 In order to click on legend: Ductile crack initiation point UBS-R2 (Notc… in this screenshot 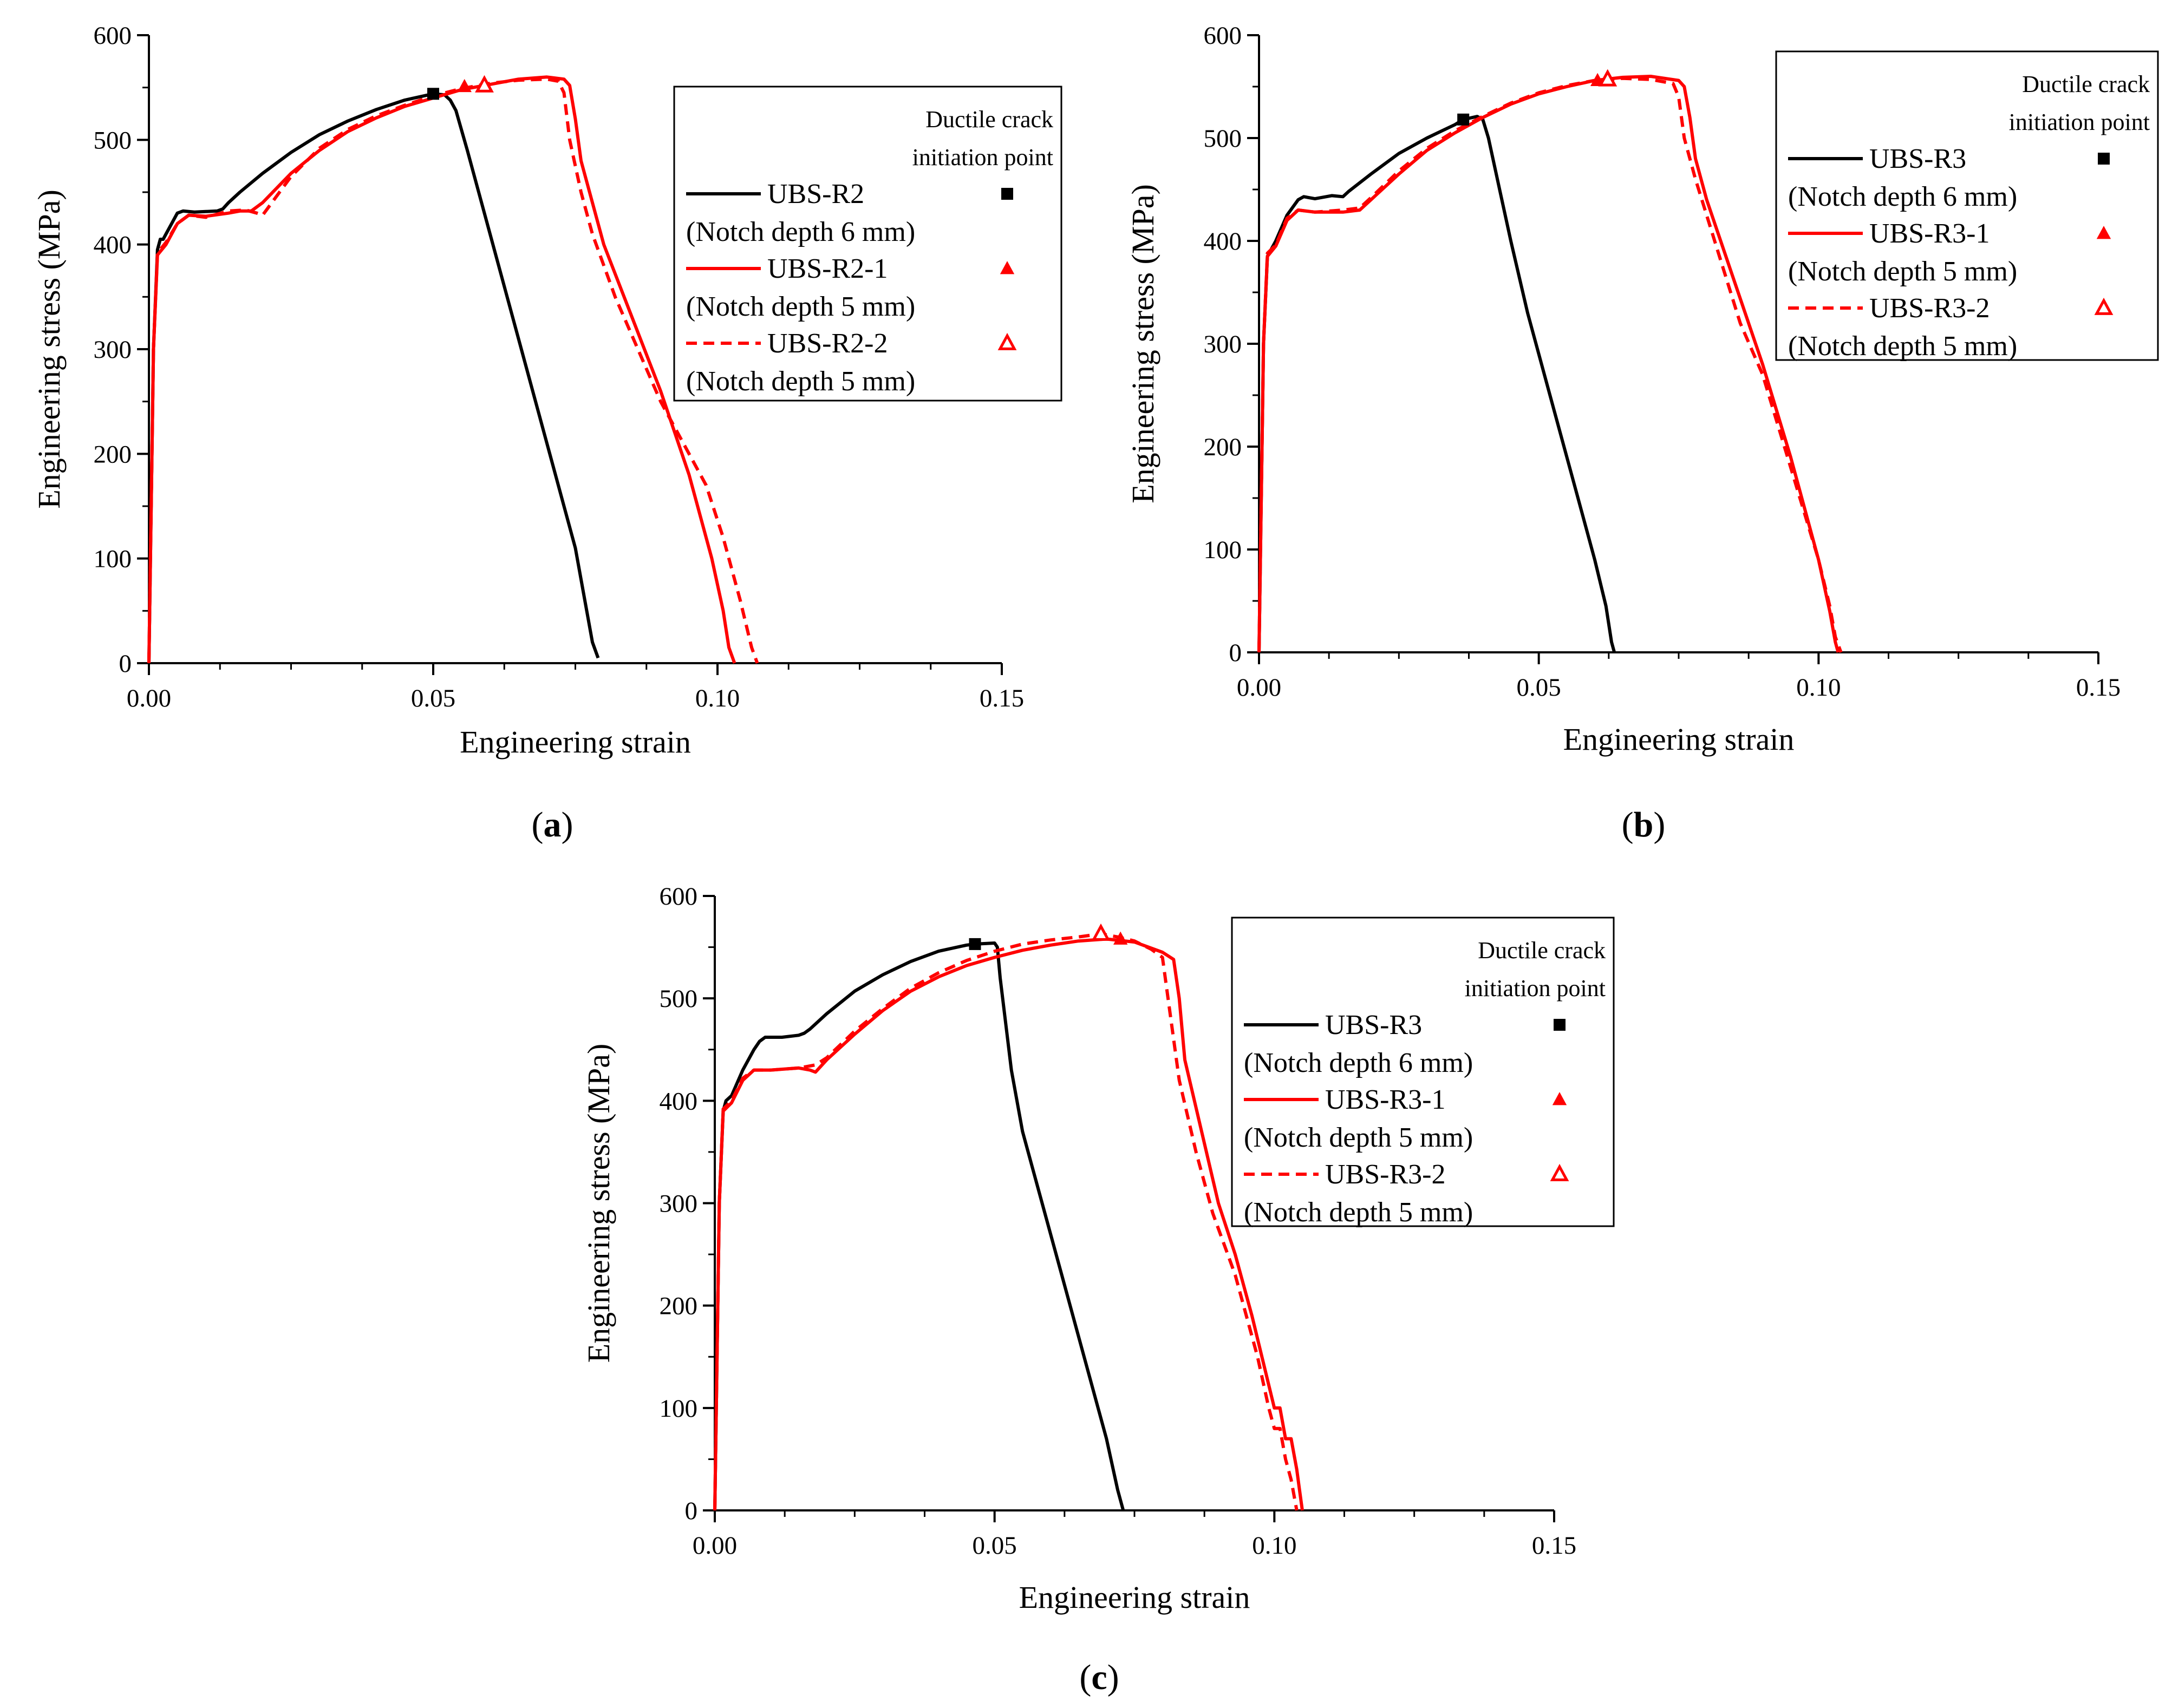, I will do `click(868, 244)`.